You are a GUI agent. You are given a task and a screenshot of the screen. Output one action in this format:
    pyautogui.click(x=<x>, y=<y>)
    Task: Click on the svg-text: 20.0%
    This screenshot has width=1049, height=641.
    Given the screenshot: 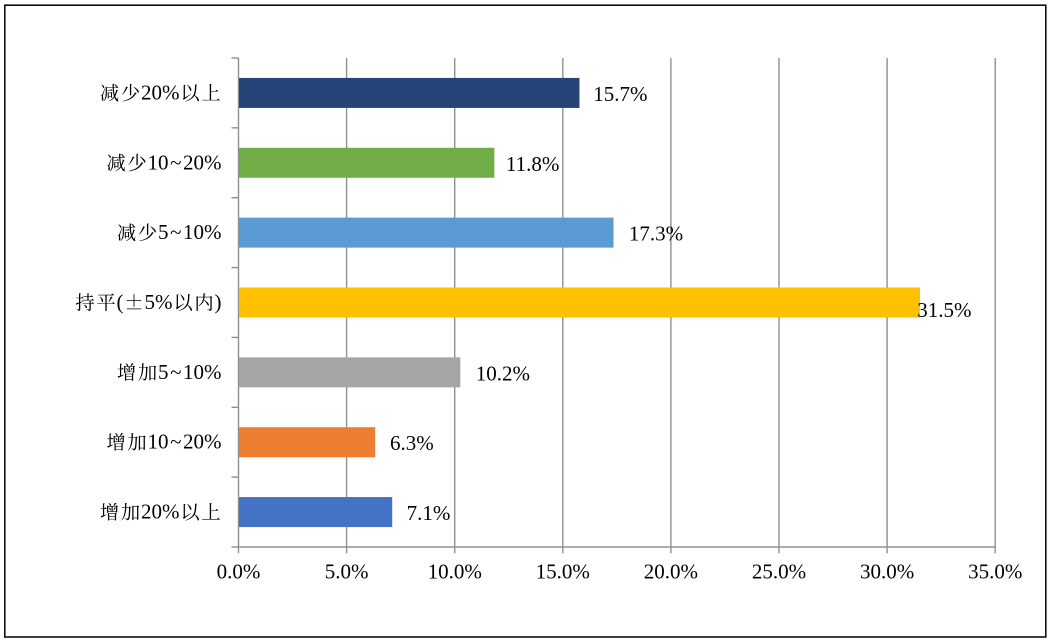 What is the action you would take?
    pyautogui.click(x=671, y=571)
    